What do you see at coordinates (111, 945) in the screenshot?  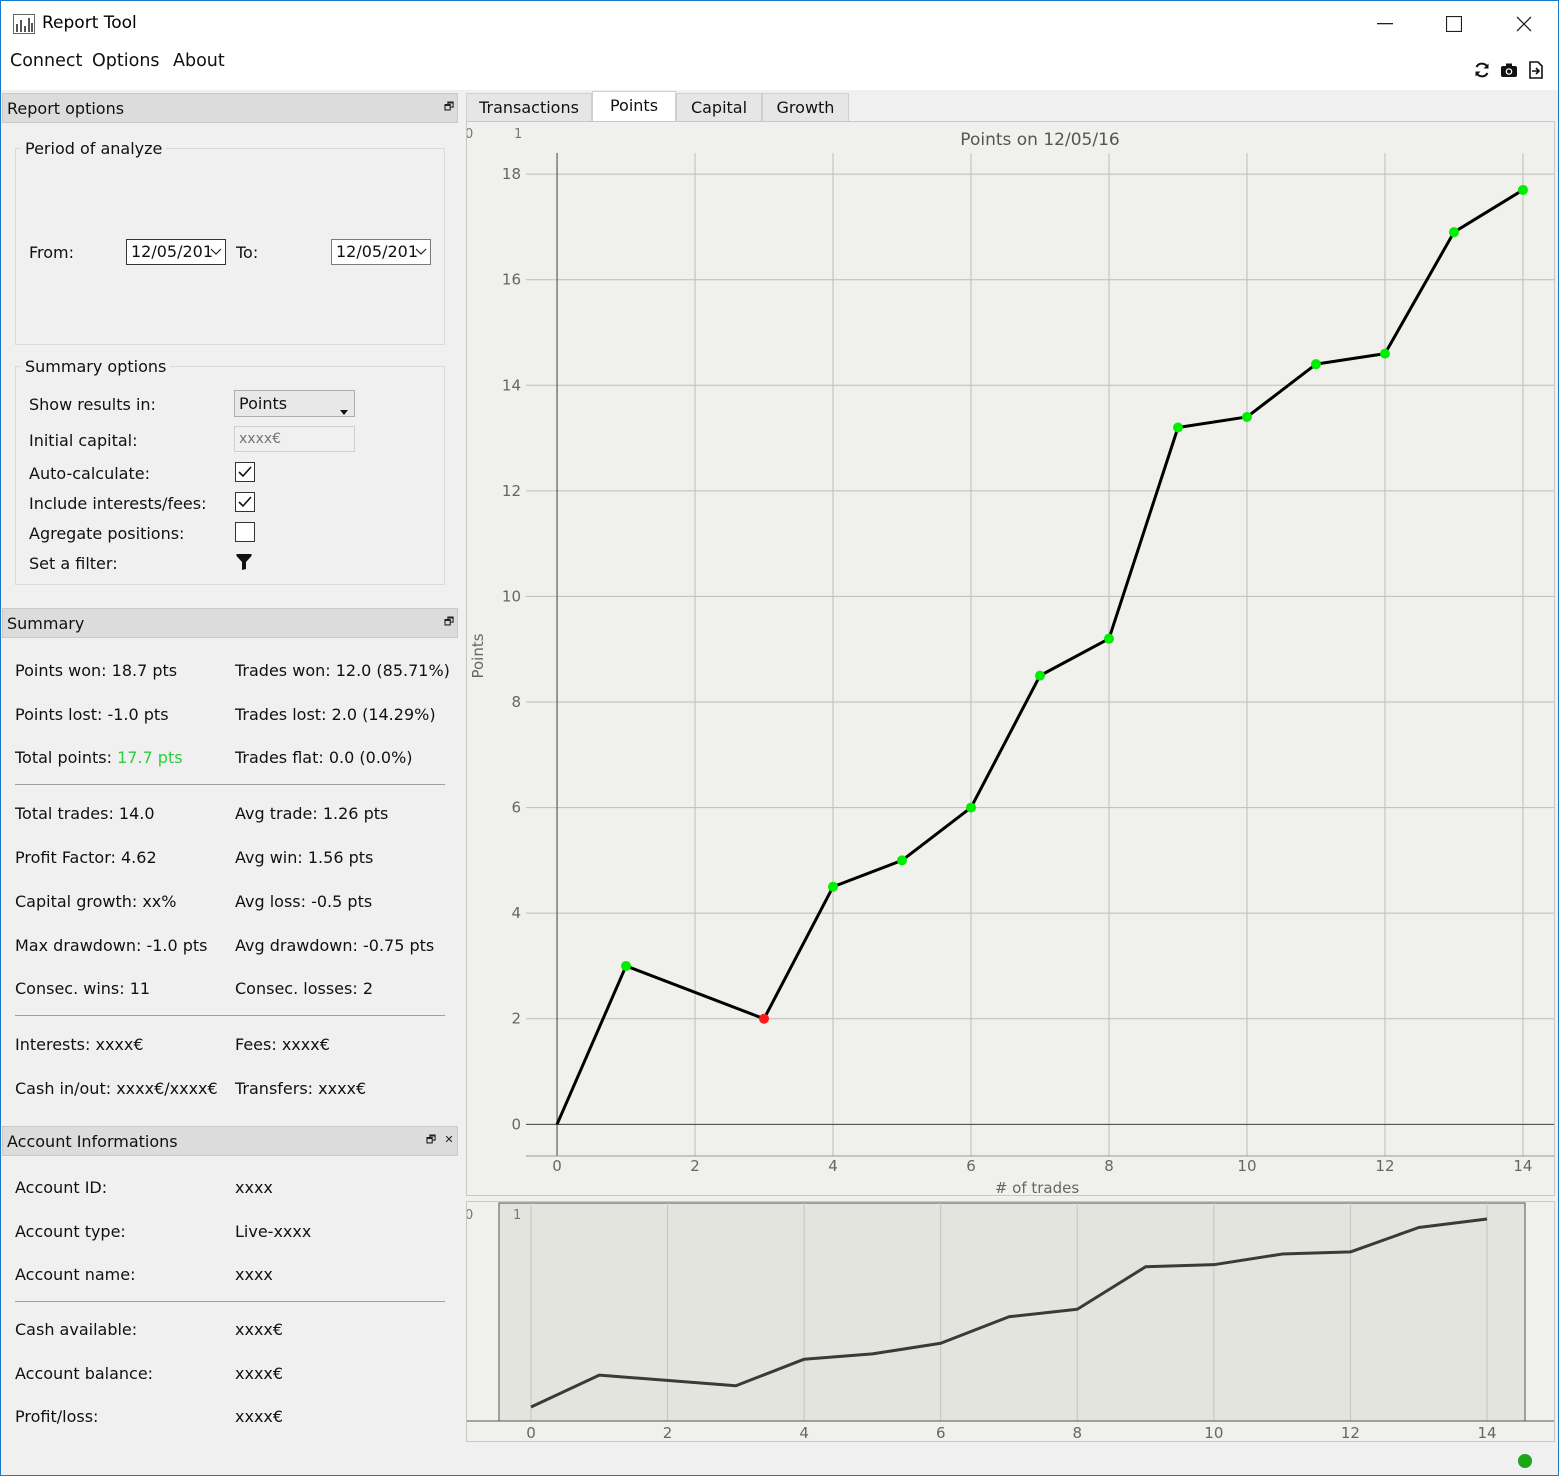 I see `max-drawdown: Max drawdown: -1.0 pts` at bounding box center [111, 945].